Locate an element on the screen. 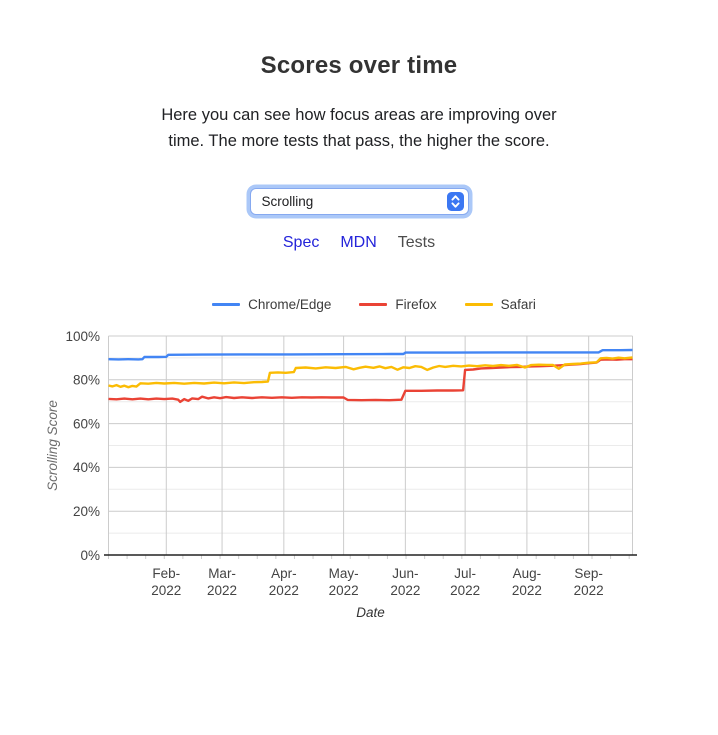 The image size is (718, 735). svg-text: 0% is located at coordinates (90, 555).